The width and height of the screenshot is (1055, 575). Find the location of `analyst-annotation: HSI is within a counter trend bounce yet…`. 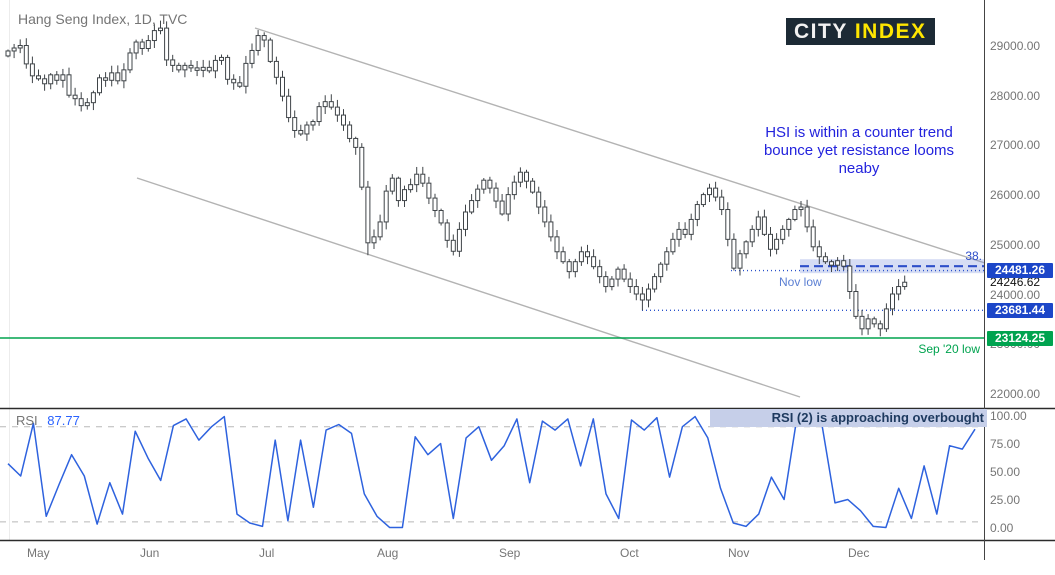

analyst-annotation: HSI is within a counter trend bounce yet… is located at coordinates (859, 151).